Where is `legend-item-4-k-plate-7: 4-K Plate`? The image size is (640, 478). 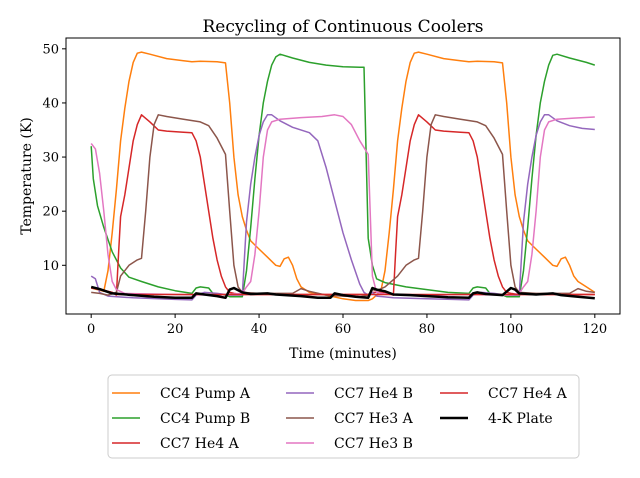
legend-item-4-k-plate-7: 4-K Plate is located at coordinates (496, 419).